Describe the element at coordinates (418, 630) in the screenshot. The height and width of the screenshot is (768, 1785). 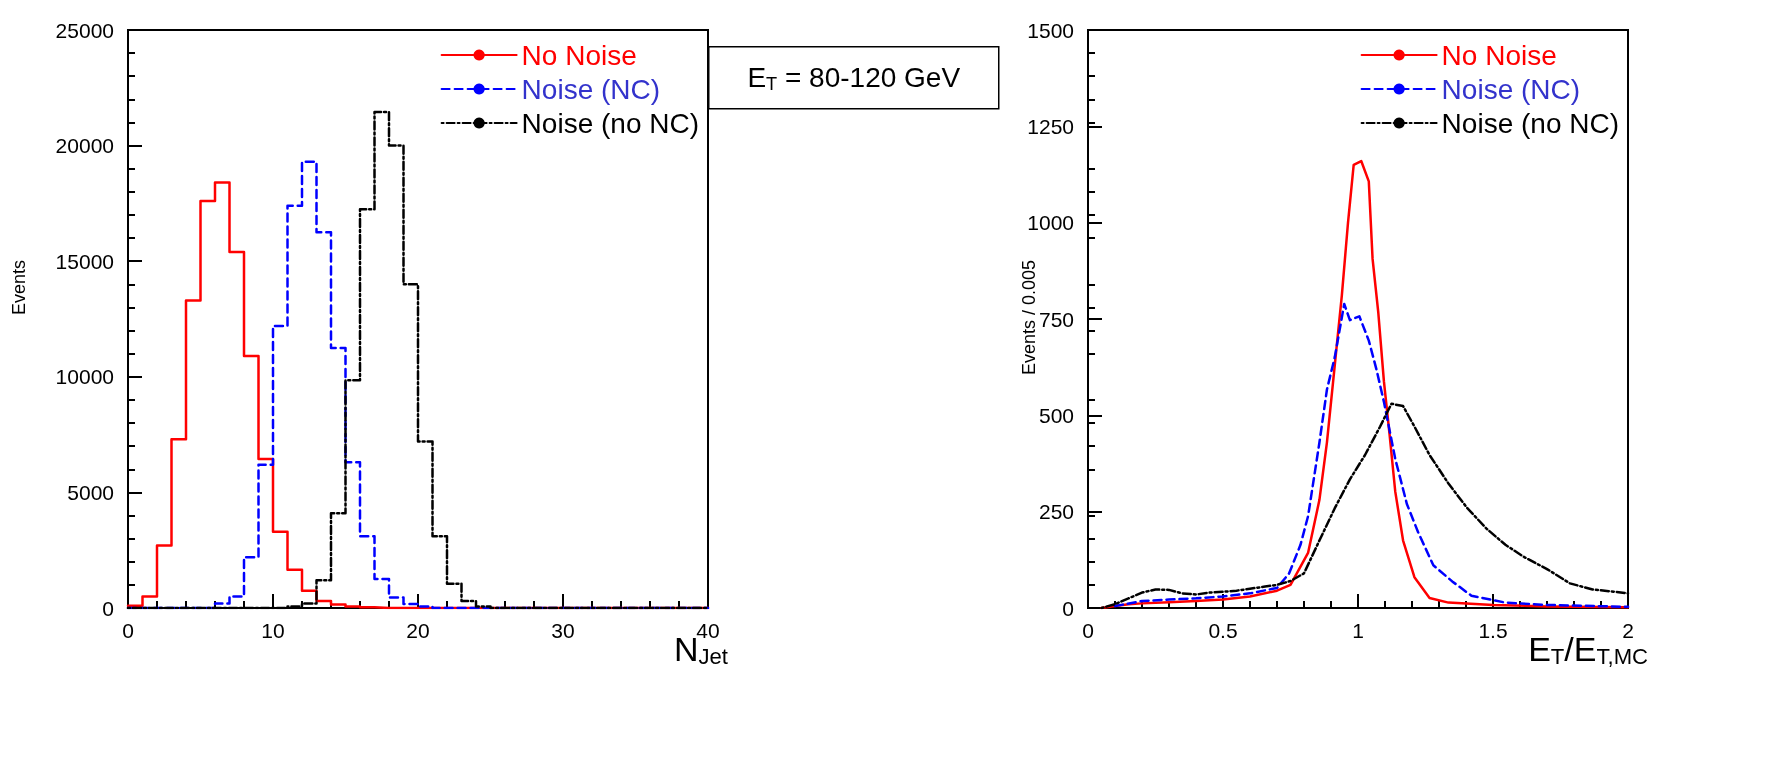
I see `x-tick-label: 20` at that location.